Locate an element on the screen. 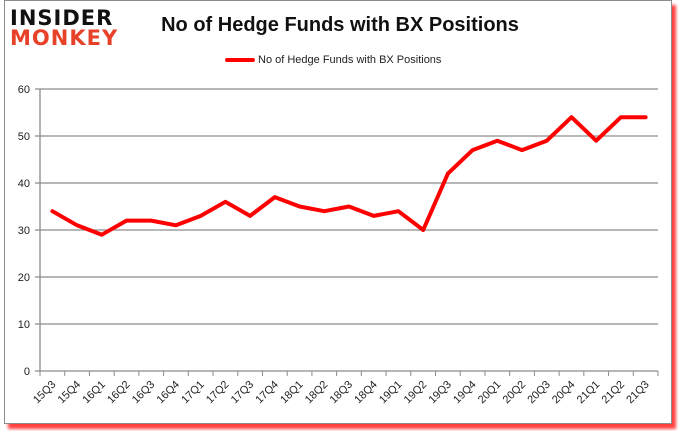 The width and height of the screenshot is (678, 431). x-tick-label: 19Q2 is located at coordinates (416, 393).